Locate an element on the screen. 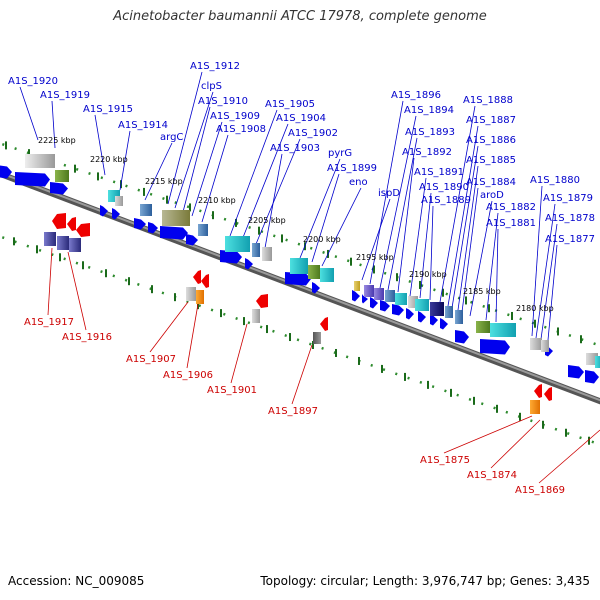 This screenshot has width=600, height=600. gene-label-a1s-1890: A1S_1890 is located at coordinates (444, 187).